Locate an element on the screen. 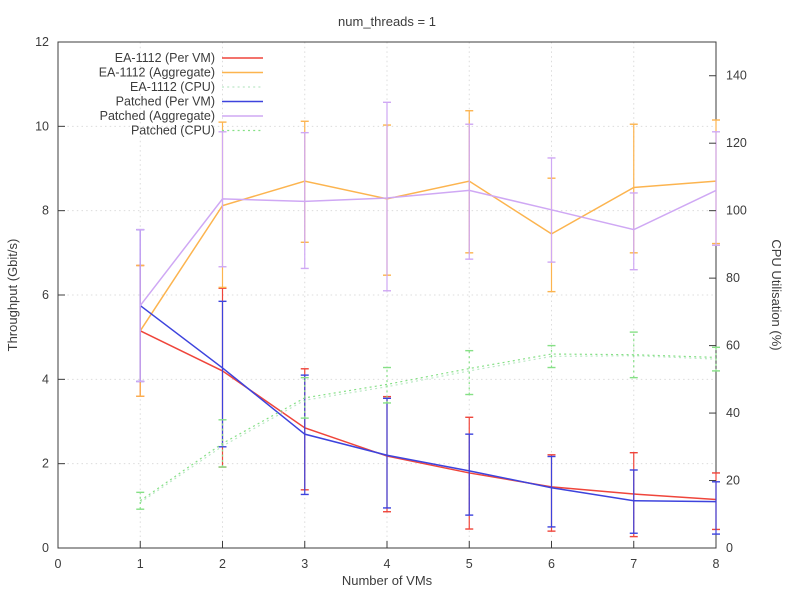 The image size is (800, 600). x-axis-label: Number of VMs is located at coordinates (387, 580).